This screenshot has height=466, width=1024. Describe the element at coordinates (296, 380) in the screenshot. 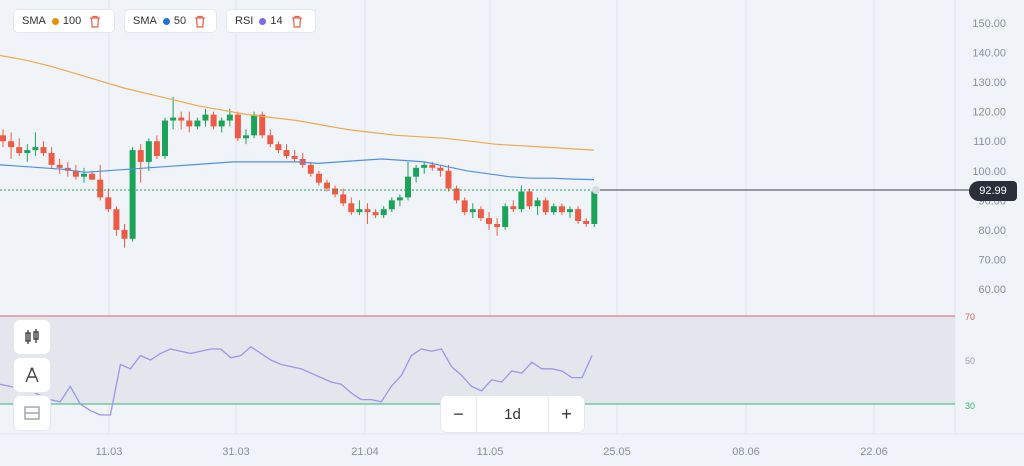

I see `rsi-line` at that location.